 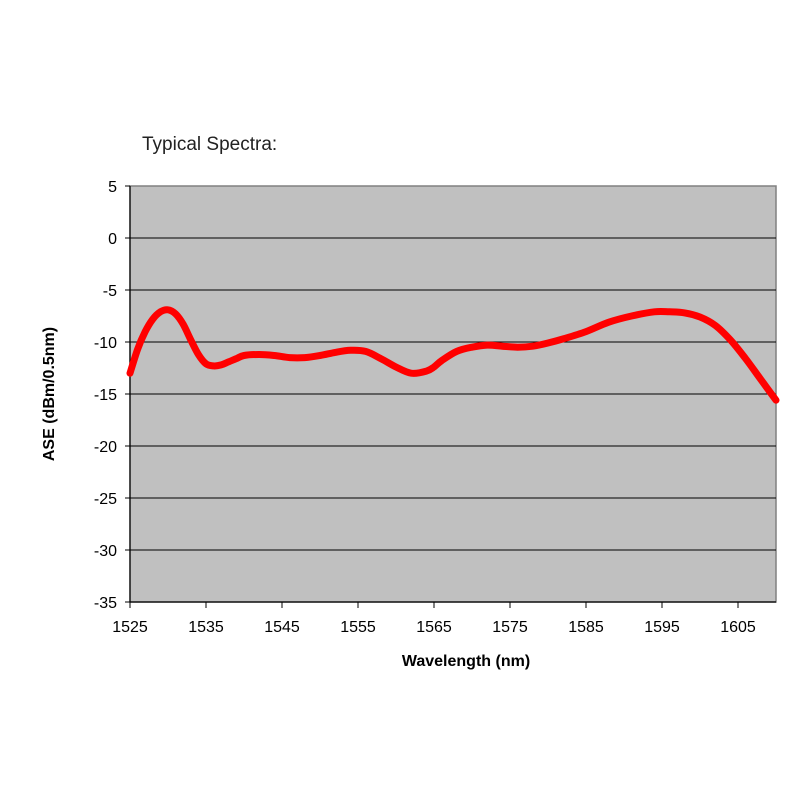 I want to click on y-tick-label: 5, so click(x=112, y=187).